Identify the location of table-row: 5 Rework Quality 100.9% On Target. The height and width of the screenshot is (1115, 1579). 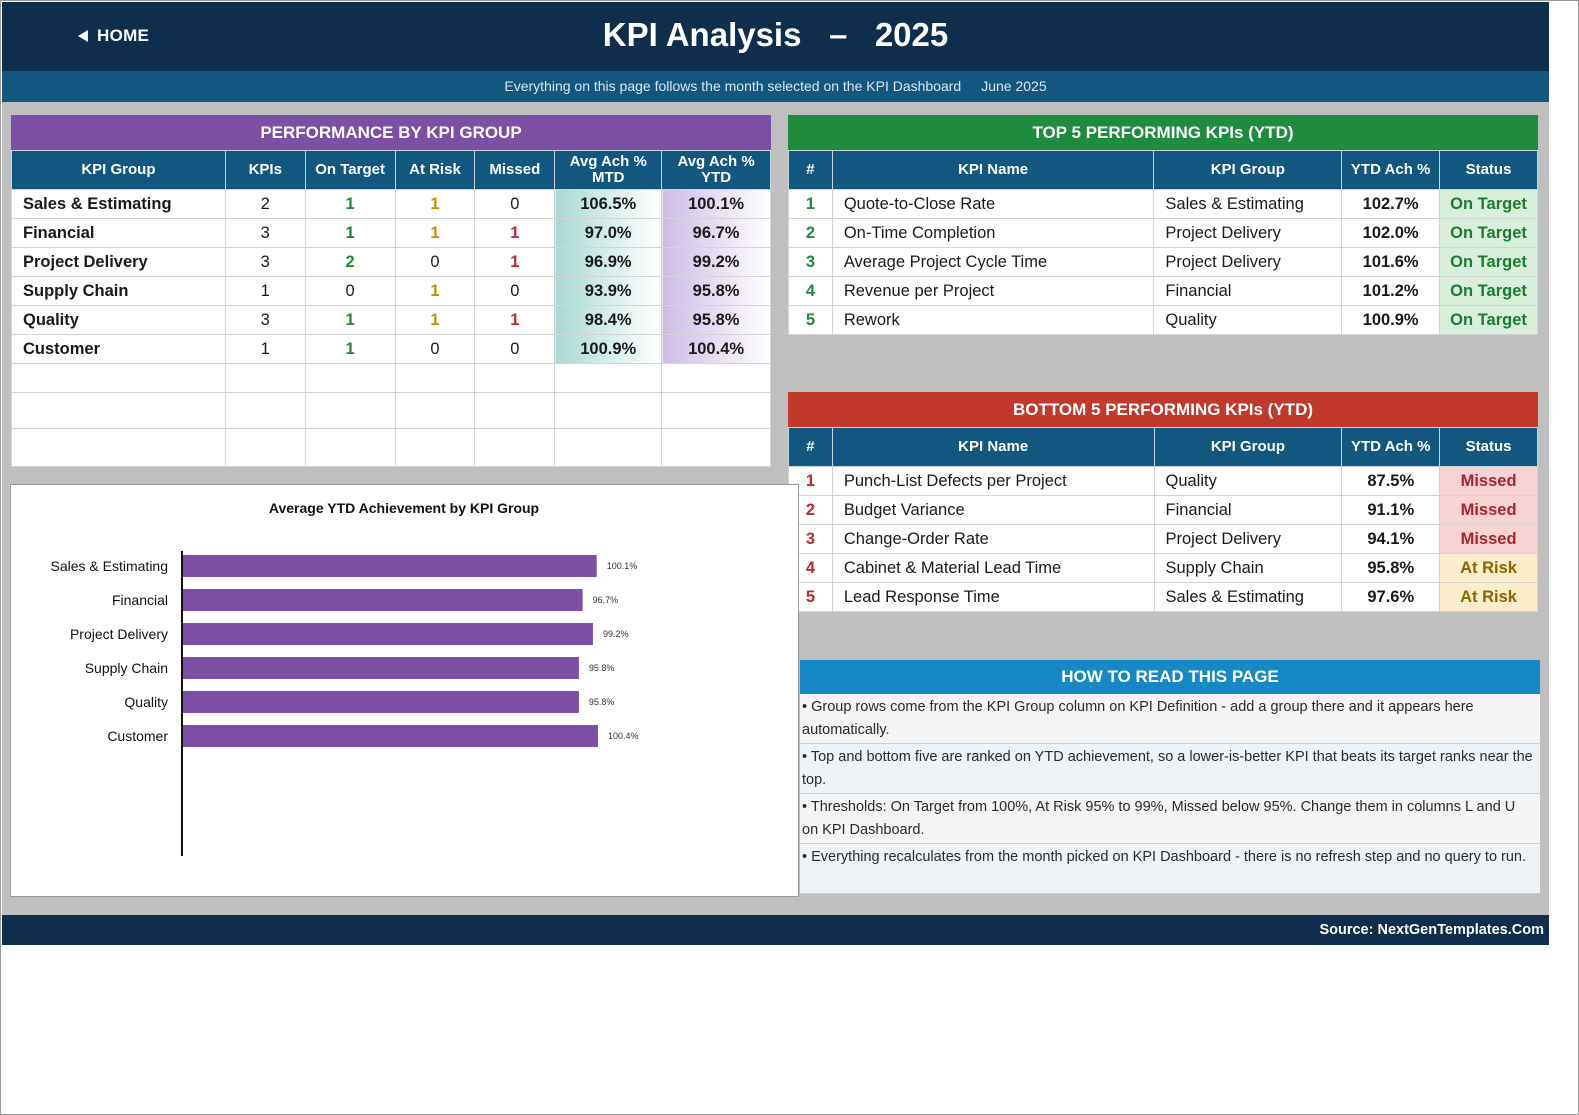
(1163, 320).